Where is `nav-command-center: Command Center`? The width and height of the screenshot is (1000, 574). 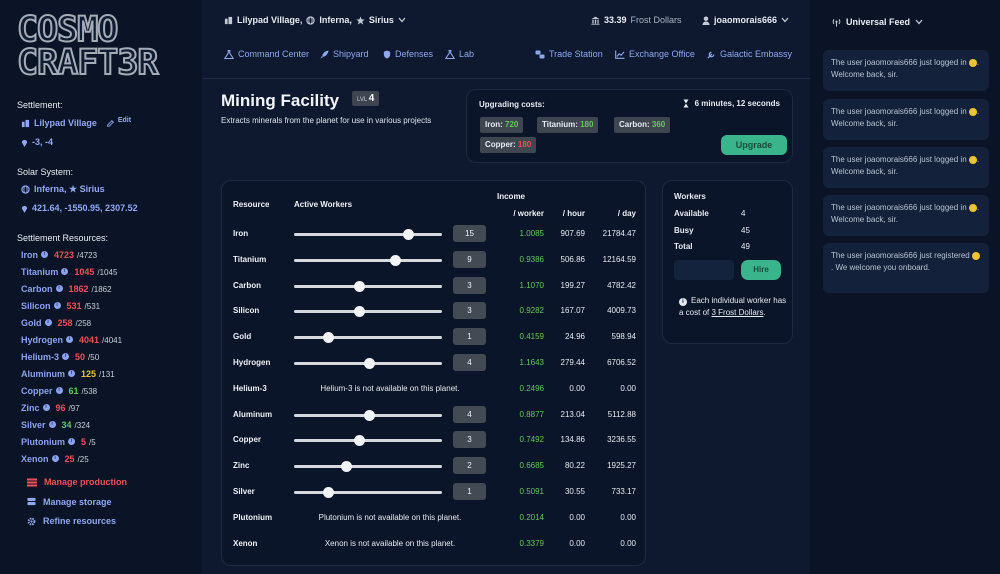 nav-command-center: Command Center is located at coordinates (266, 54).